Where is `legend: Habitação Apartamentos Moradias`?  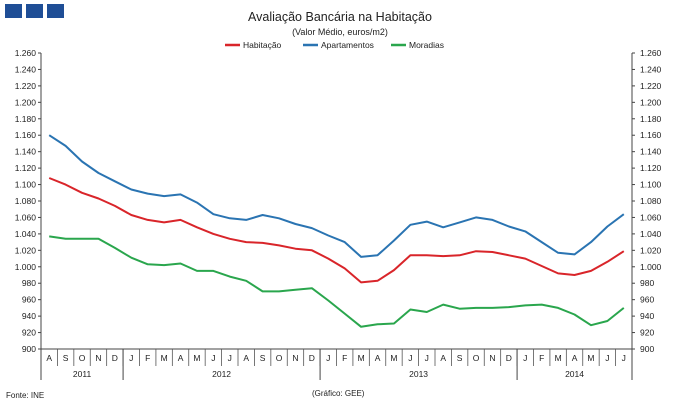
legend: Habitação Apartamentos Moradias is located at coordinates (334, 45).